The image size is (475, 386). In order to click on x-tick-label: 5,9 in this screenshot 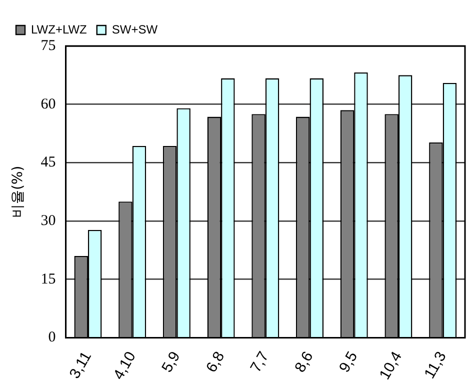, I will do `click(171, 362)`.